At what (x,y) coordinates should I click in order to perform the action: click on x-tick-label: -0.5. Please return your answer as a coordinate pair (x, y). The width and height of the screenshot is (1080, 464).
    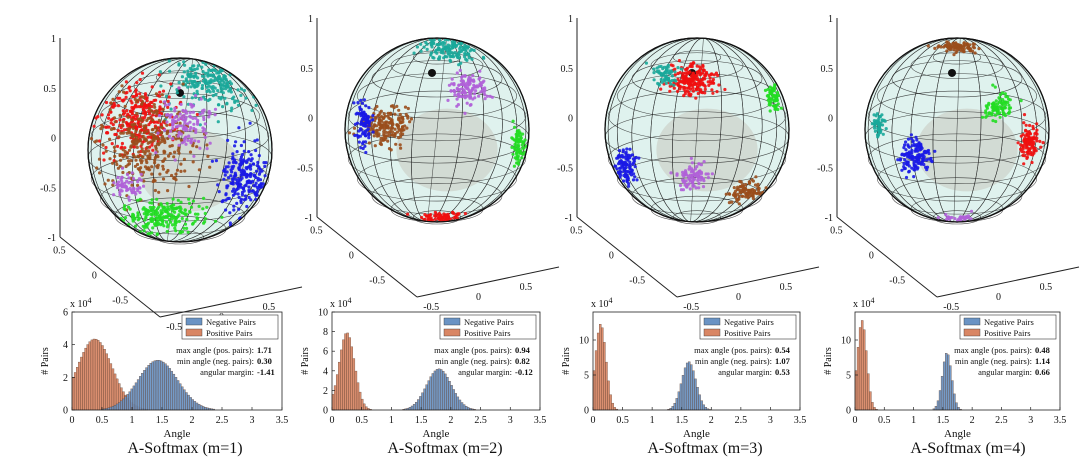
    Looking at the image, I should click on (431, 307).